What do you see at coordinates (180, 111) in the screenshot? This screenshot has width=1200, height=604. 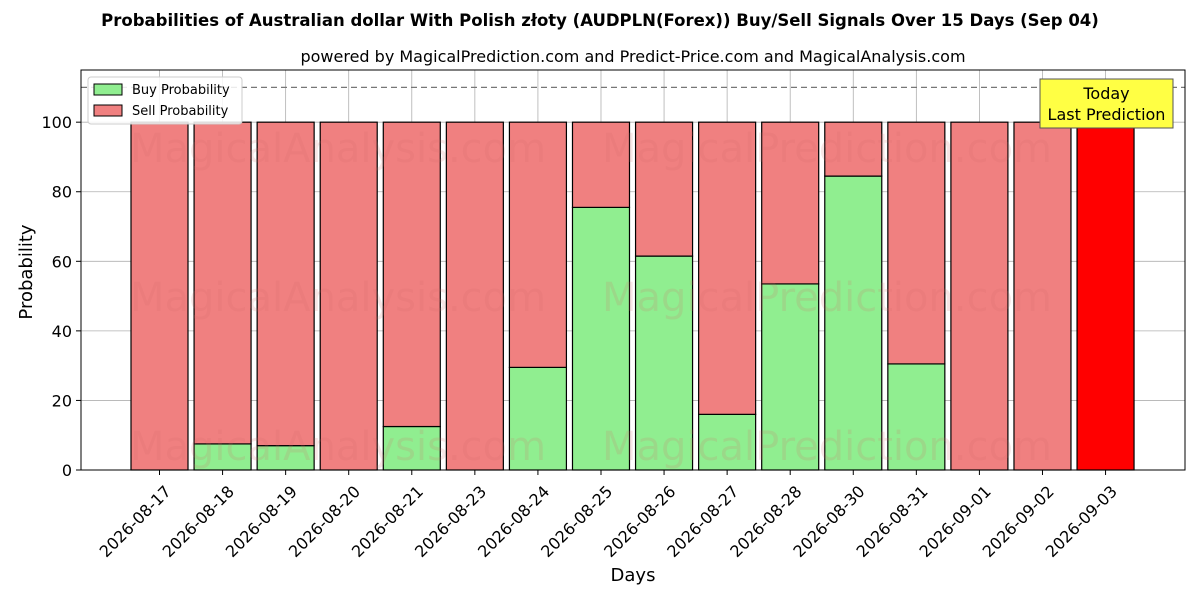 I see `legend-label: Sell Probability` at bounding box center [180, 111].